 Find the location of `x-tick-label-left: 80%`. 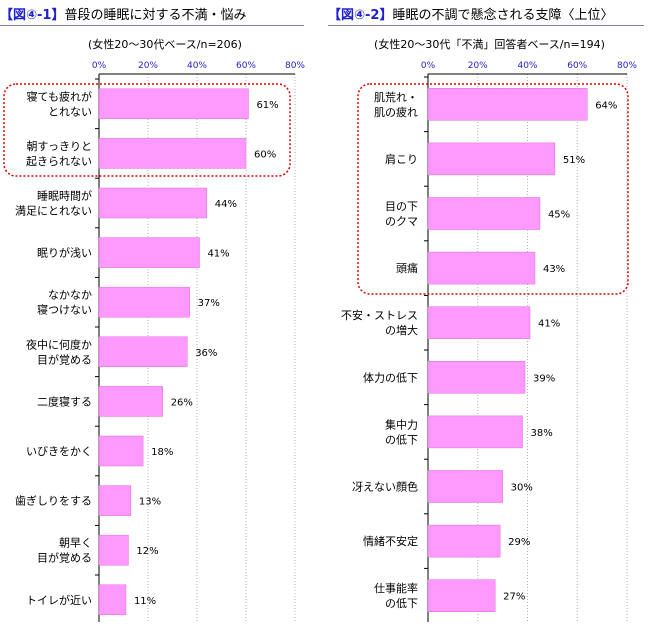

x-tick-label-left: 80% is located at coordinates (295, 66).